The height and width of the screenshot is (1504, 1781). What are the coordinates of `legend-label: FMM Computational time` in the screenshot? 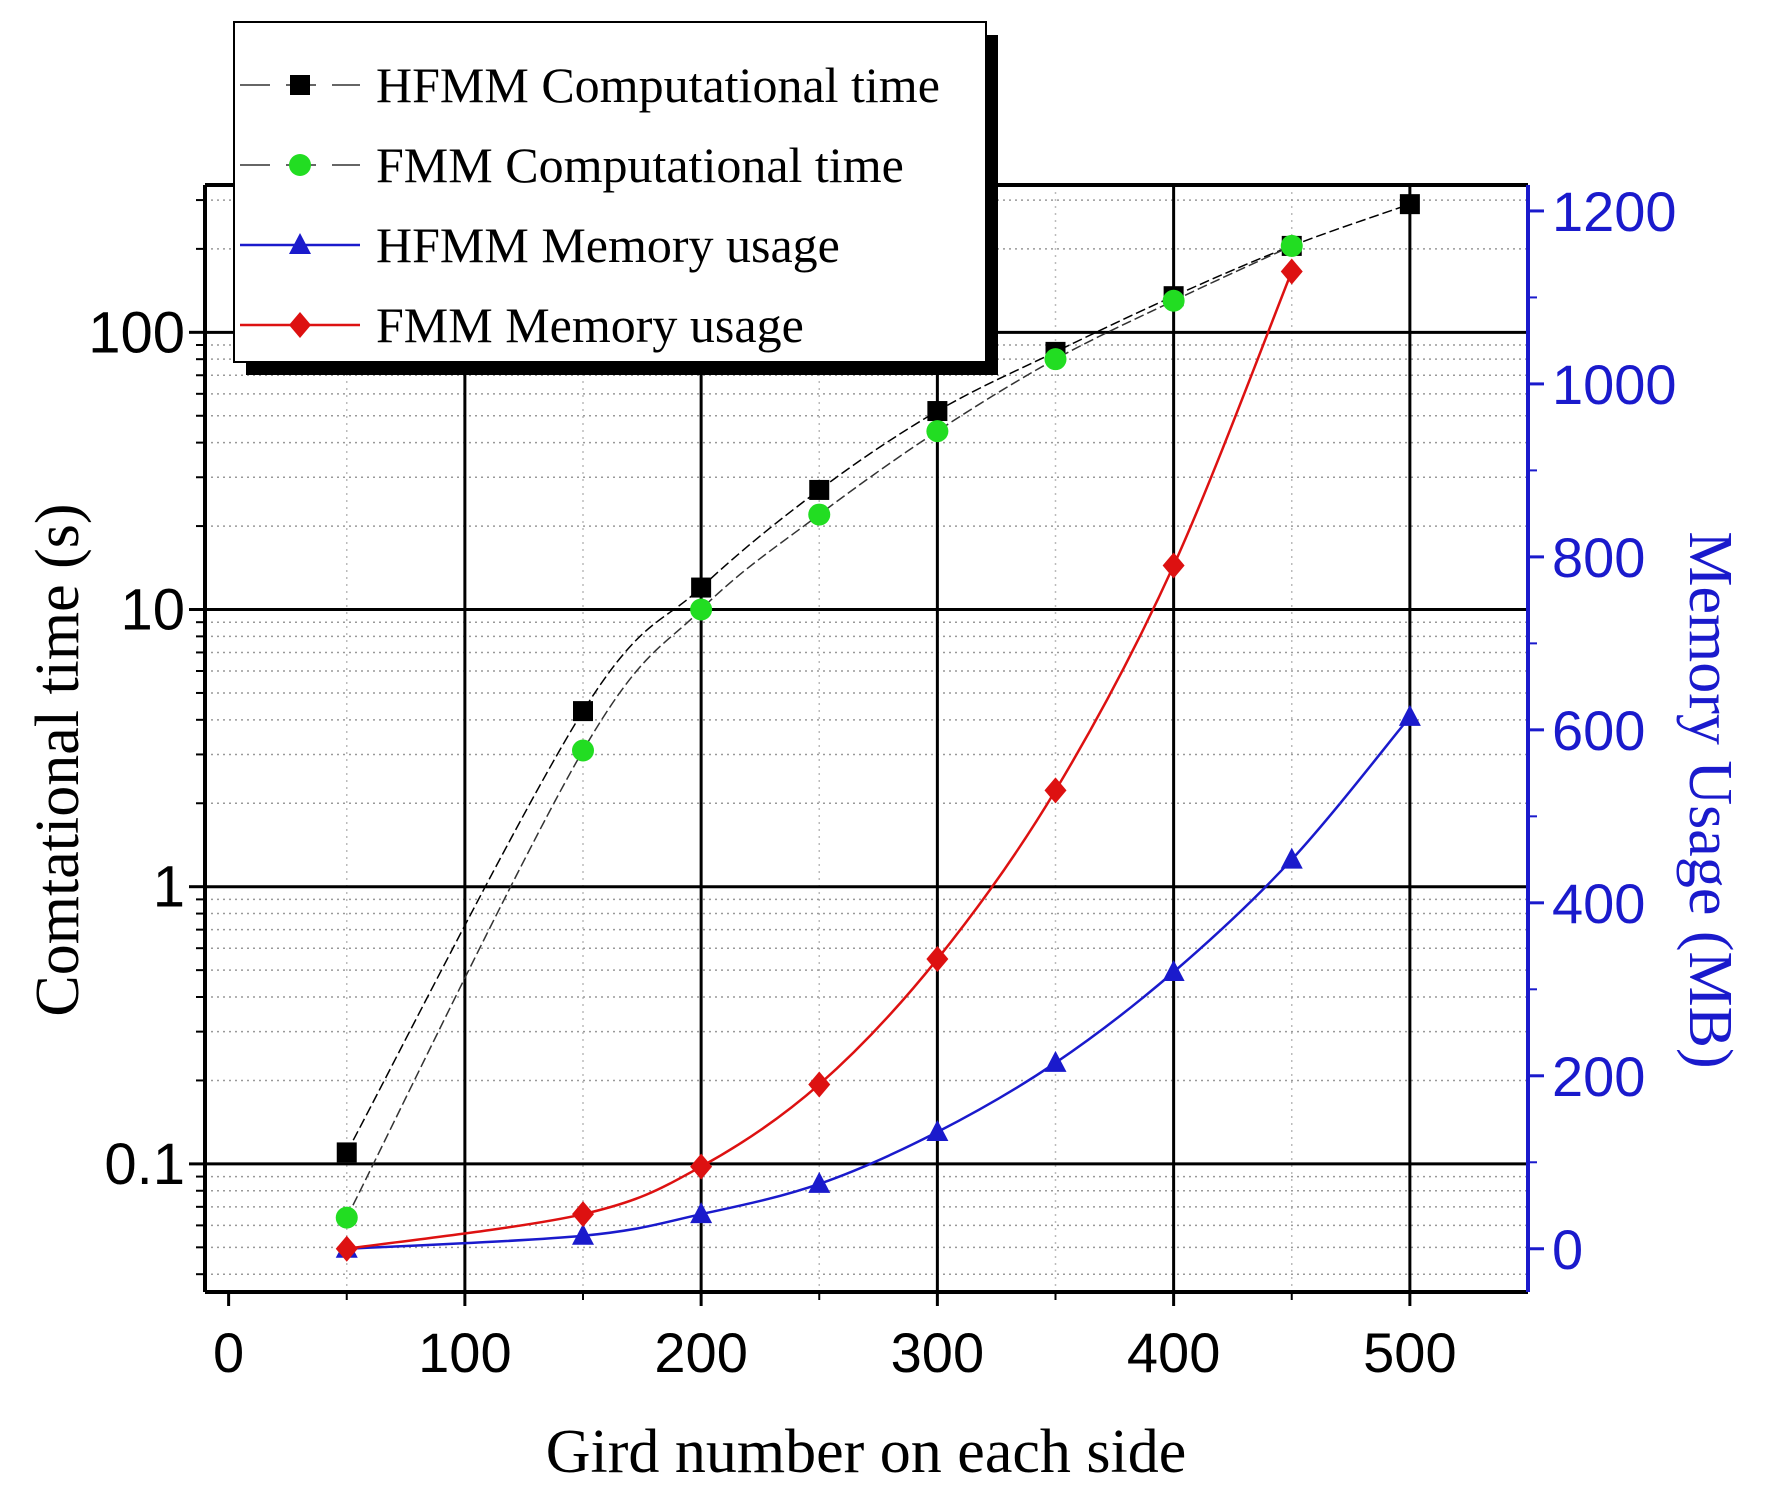 It's located at (640, 165).